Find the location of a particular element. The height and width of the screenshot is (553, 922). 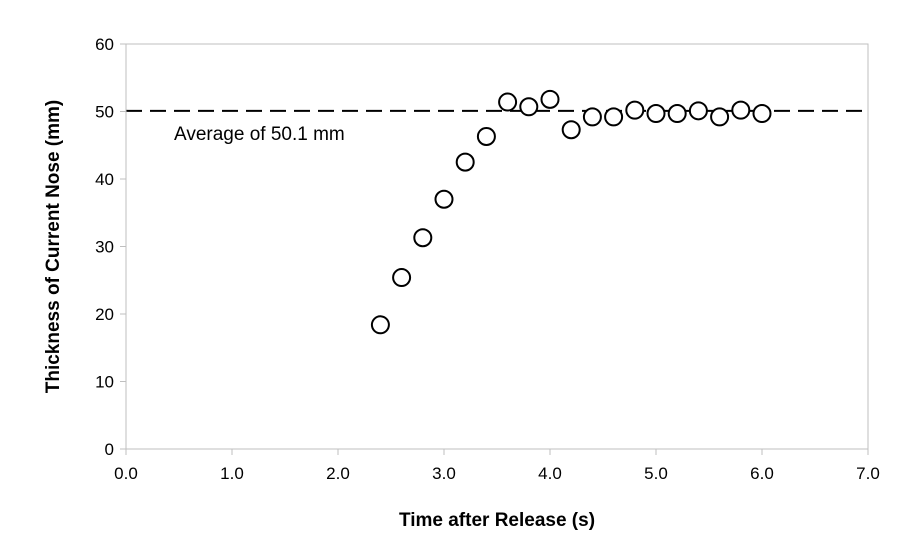

x-tick-label: 7.0 is located at coordinates (868, 473).